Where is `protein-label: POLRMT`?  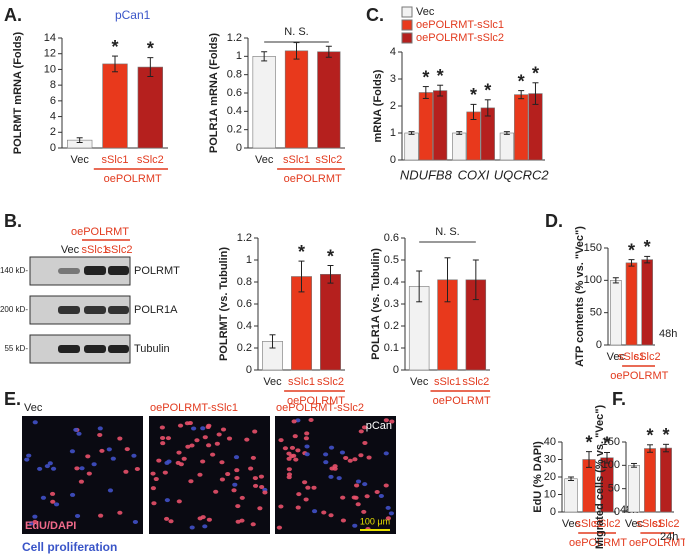
protein-label: POLRMT is located at coordinates (157, 271).